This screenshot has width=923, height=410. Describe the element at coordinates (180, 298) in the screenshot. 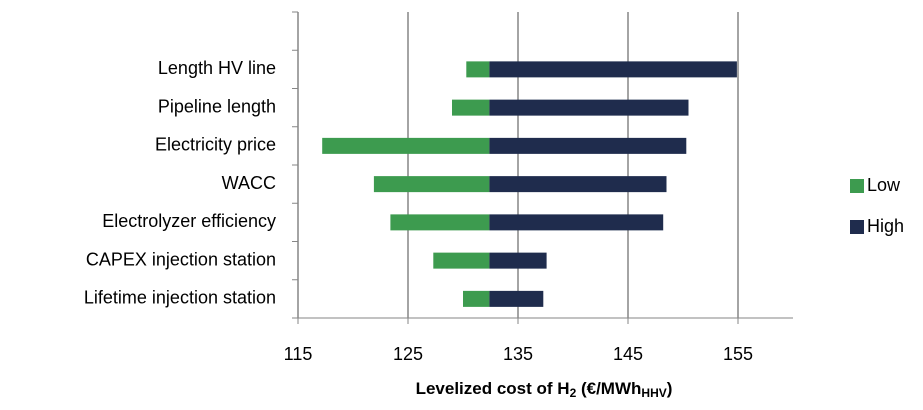

I see `y-tick-label: Lifetime injection station` at that location.